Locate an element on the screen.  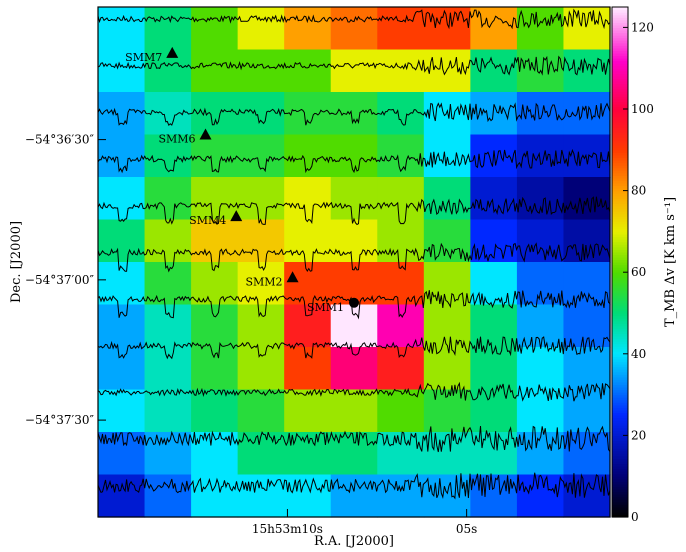
colorbar-tick-label: 60 is located at coordinates (638, 272).